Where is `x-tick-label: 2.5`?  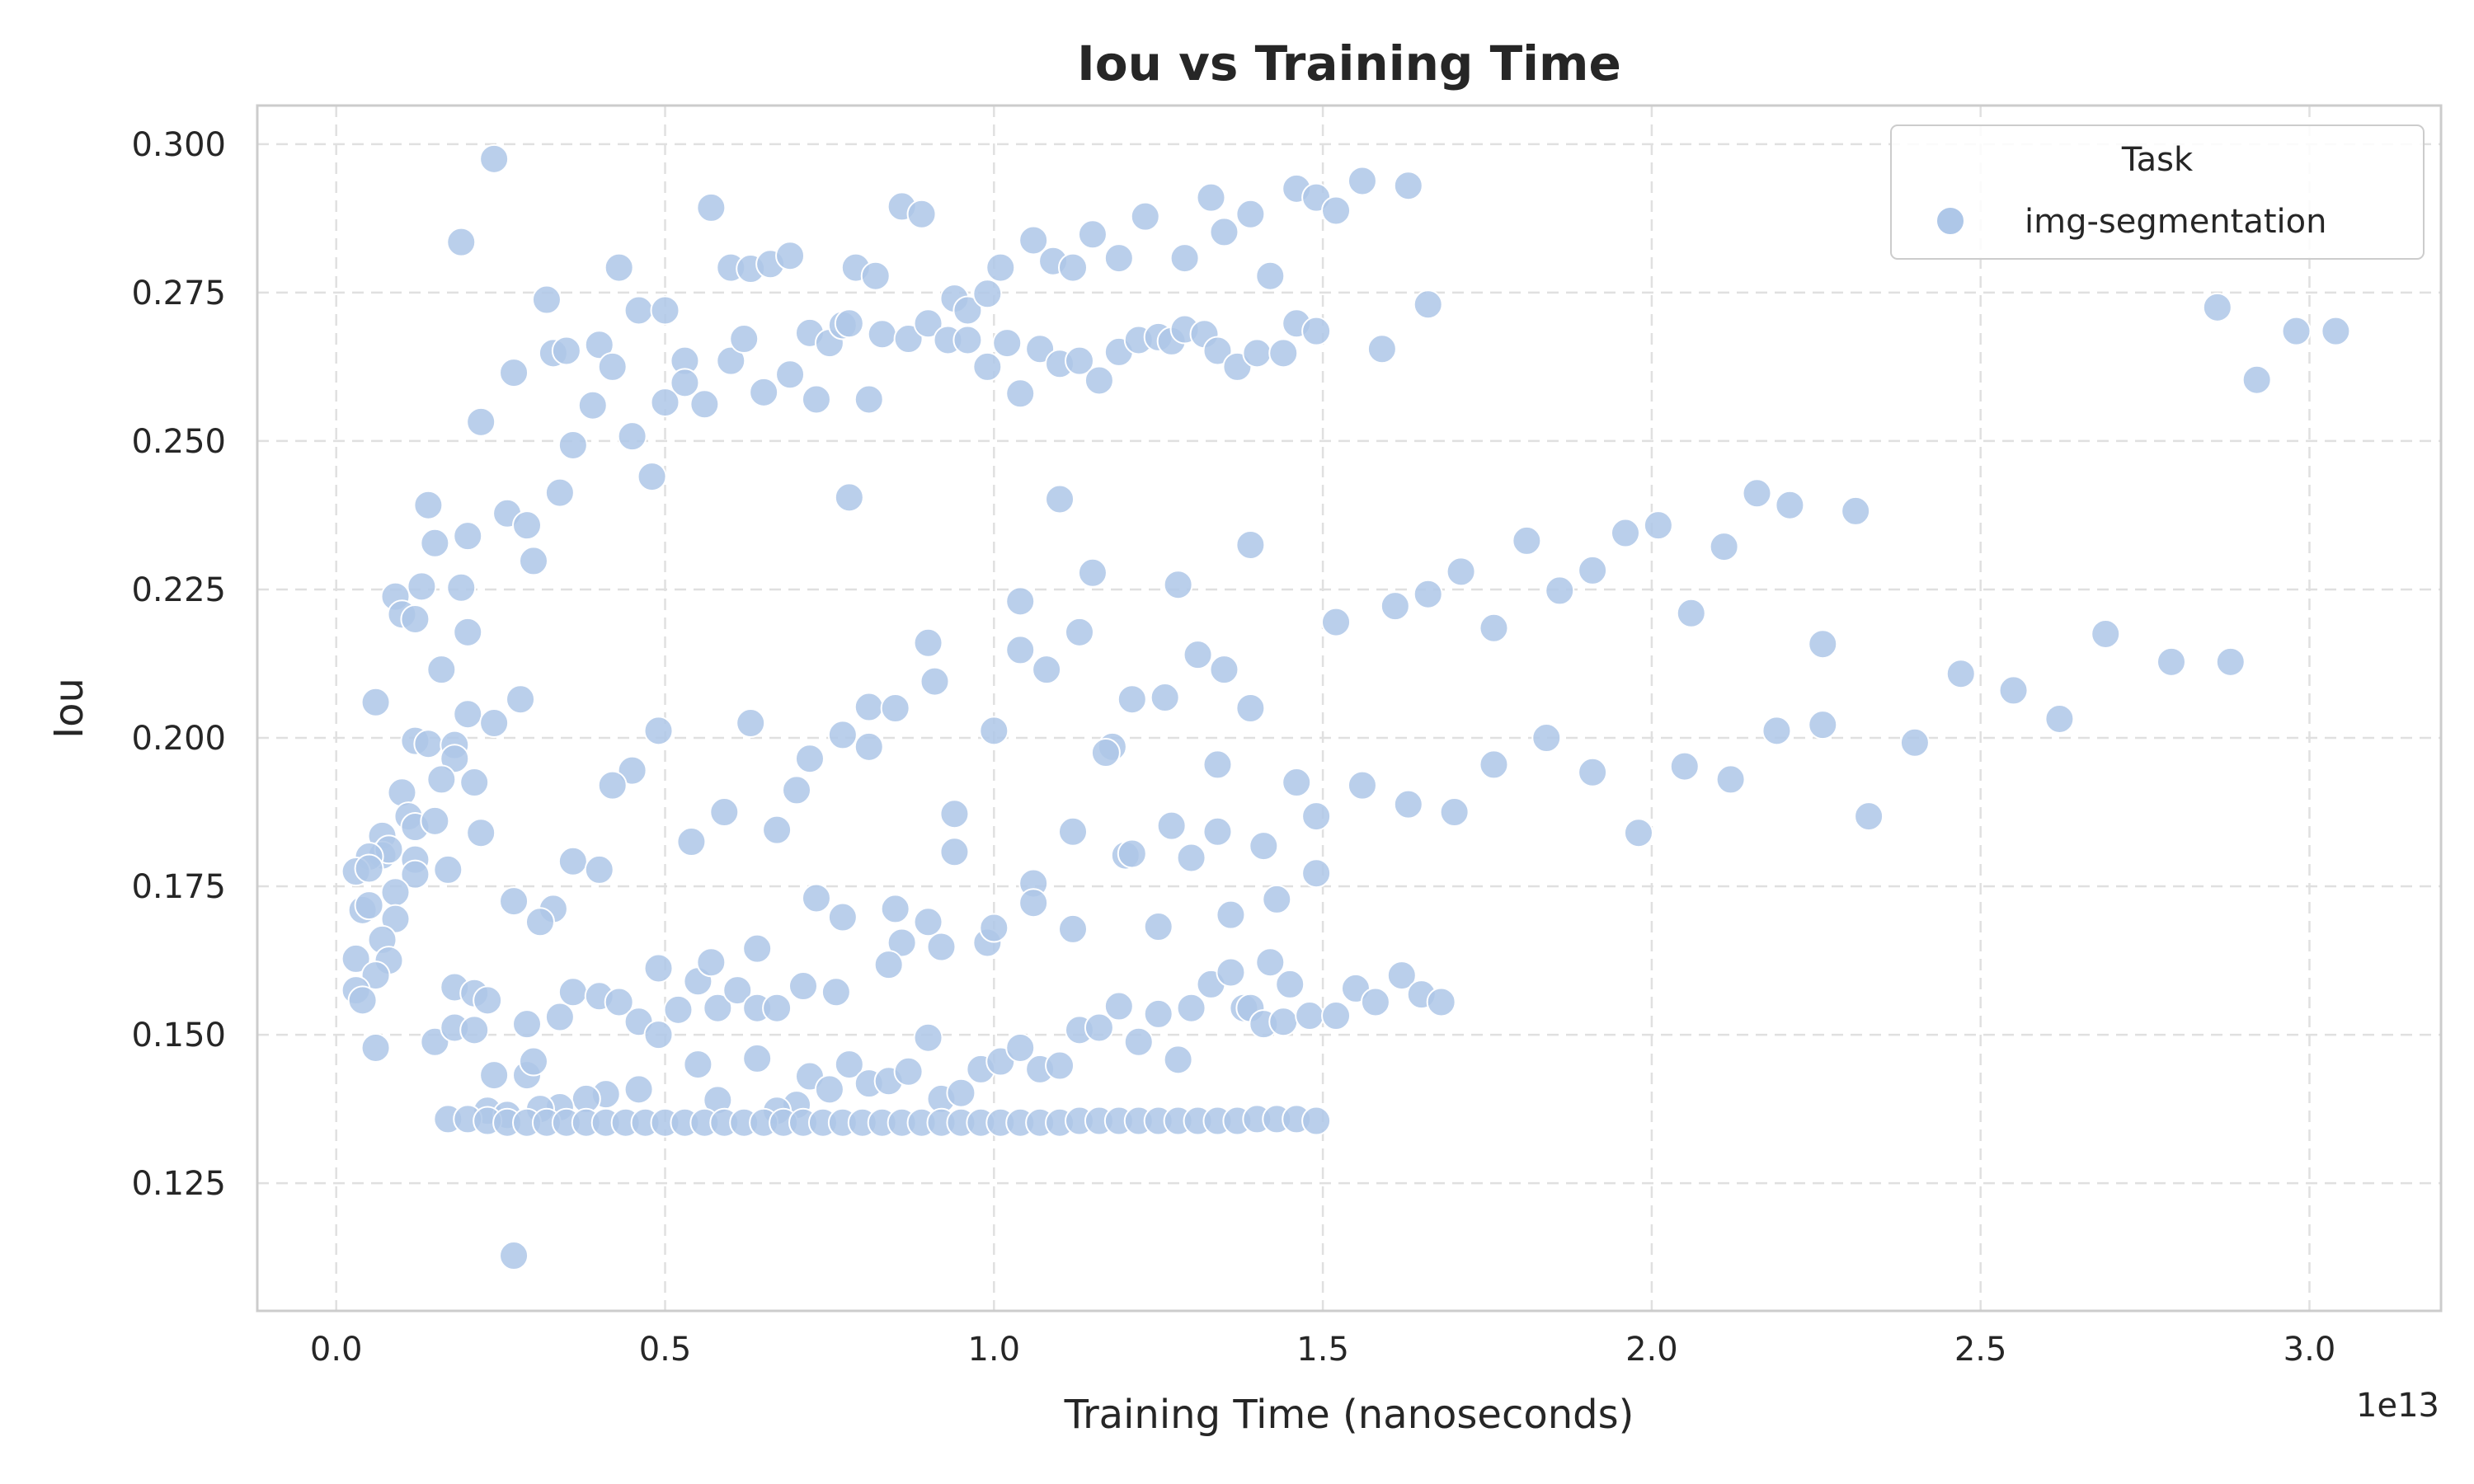
x-tick-label: 2.5 is located at coordinates (1980, 1350).